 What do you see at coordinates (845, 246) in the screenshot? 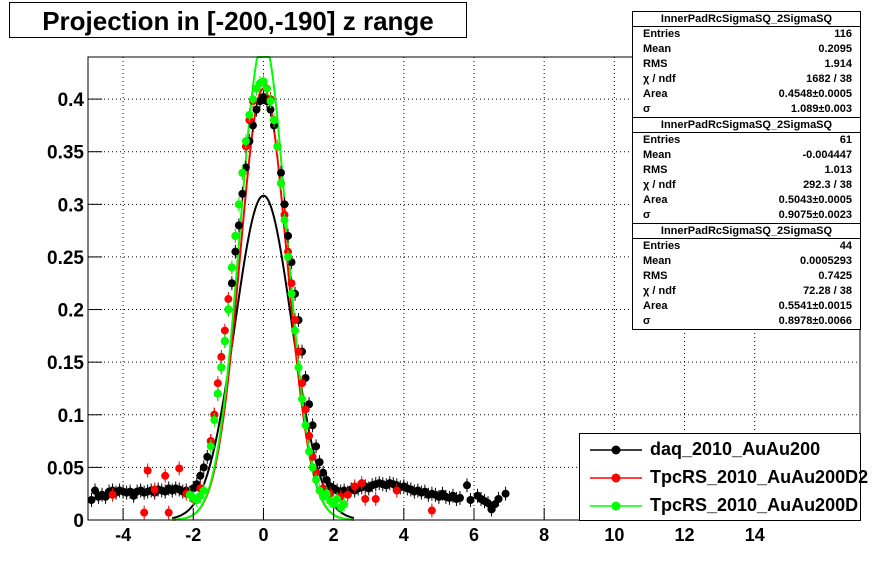
I see `stats-value: 44` at bounding box center [845, 246].